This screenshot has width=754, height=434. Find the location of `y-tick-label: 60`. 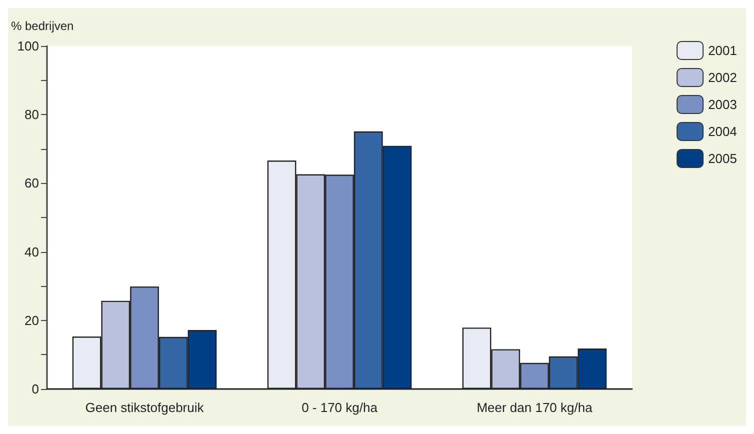

y-tick-label: 60 is located at coordinates (31, 183).